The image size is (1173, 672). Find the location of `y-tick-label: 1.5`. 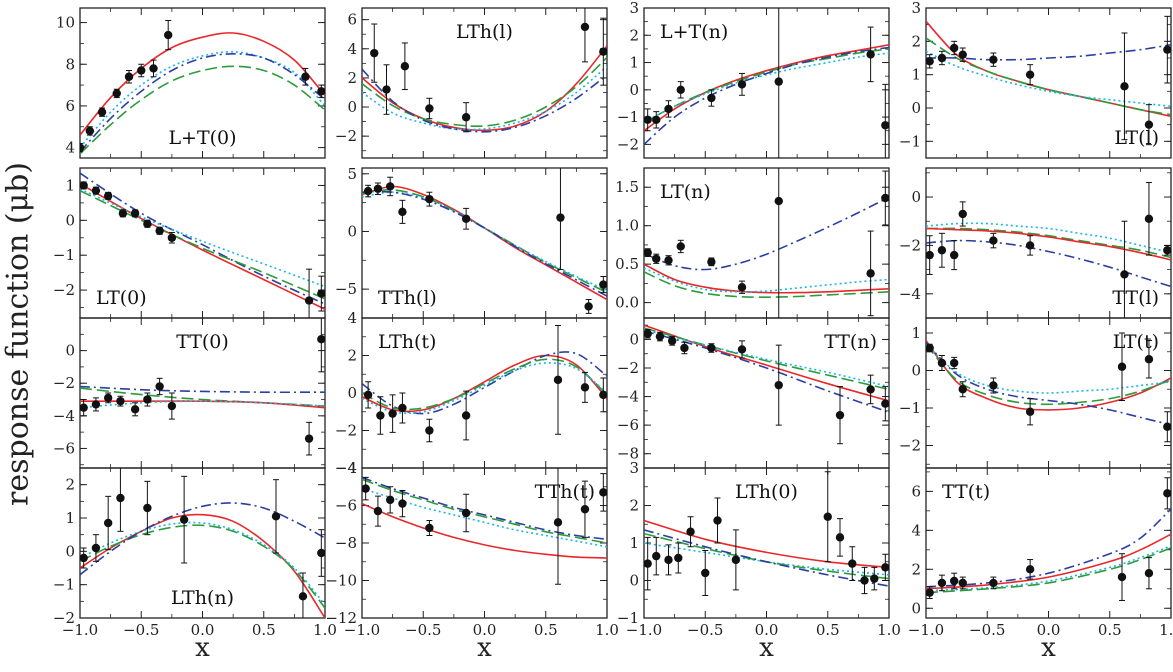

y-tick-label: 1.5 is located at coordinates (627, 187).